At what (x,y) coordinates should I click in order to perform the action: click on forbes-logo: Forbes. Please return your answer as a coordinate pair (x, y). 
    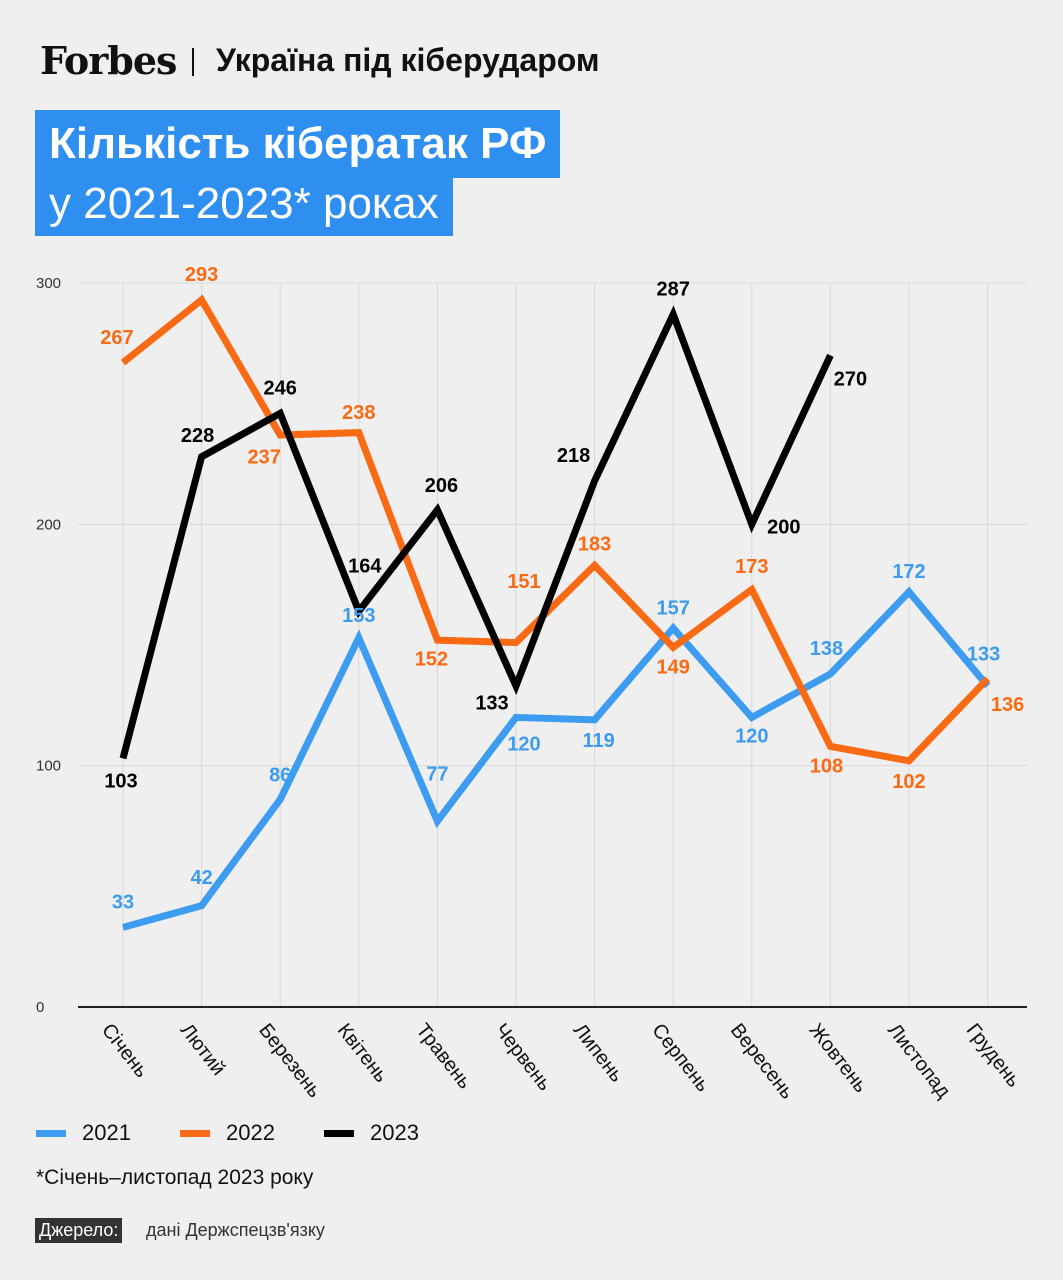
    Looking at the image, I should click on (108, 60).